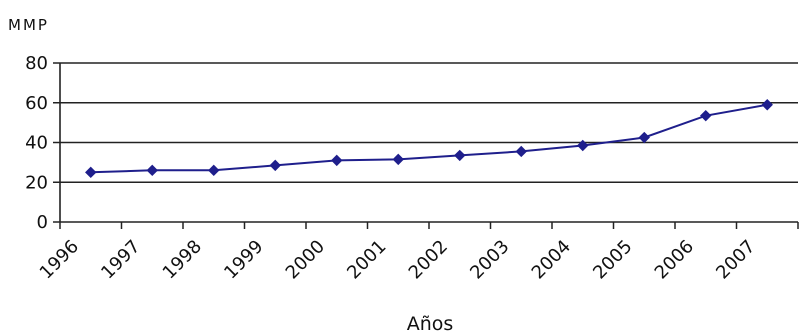  I want to click on y-axis-label: MMP, so click(28, 25).